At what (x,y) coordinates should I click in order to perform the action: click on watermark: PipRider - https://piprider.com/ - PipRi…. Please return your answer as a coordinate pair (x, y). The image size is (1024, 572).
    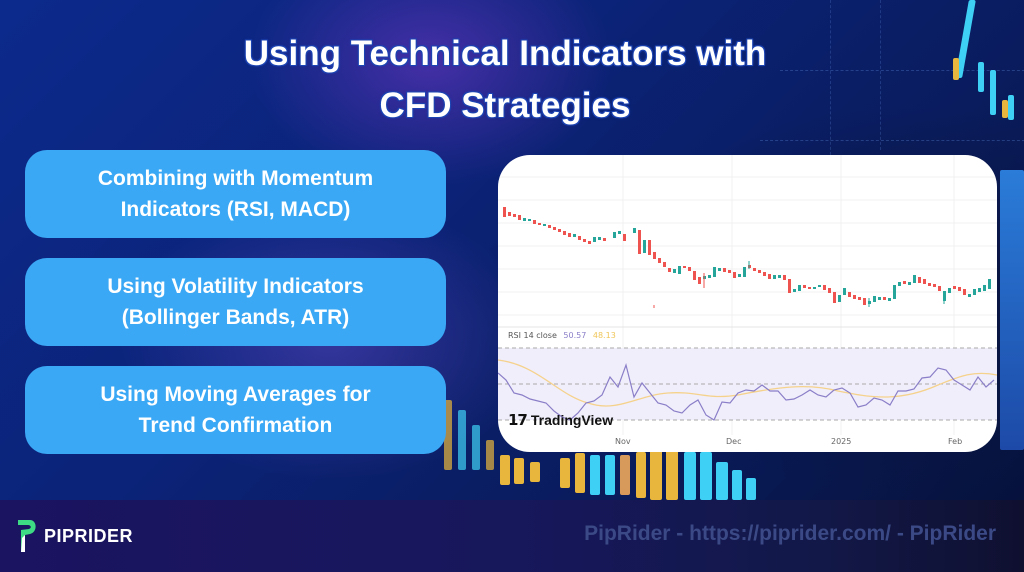
    Looking at the image, I should click on (790, 533).